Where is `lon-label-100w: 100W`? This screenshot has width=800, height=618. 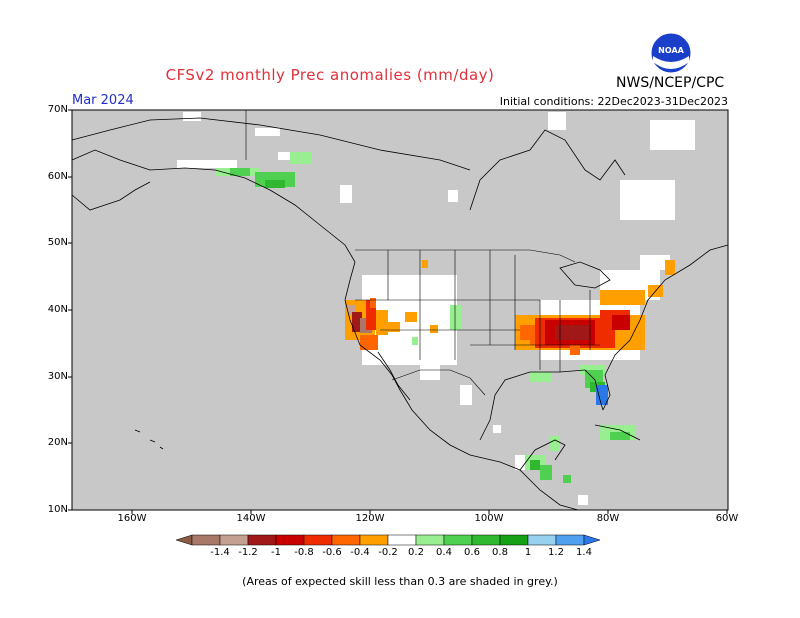 lon-label-100w: 100W is located at coordinates (489, 518).